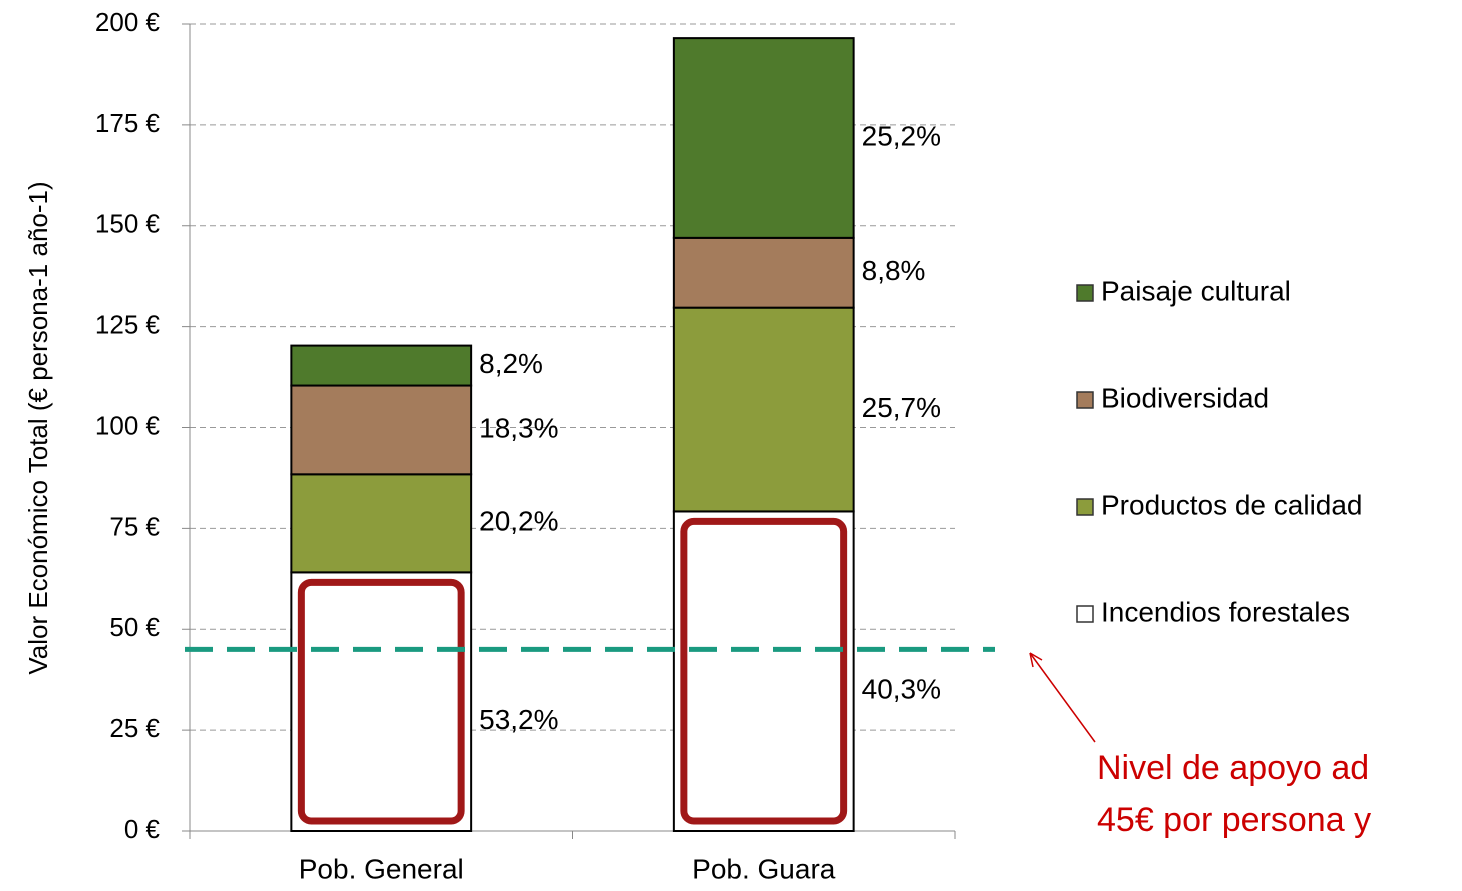 The height and width of the screenshot is (891, 1462). I want to click on y-tick-label: 50 €, so click(134, 627).